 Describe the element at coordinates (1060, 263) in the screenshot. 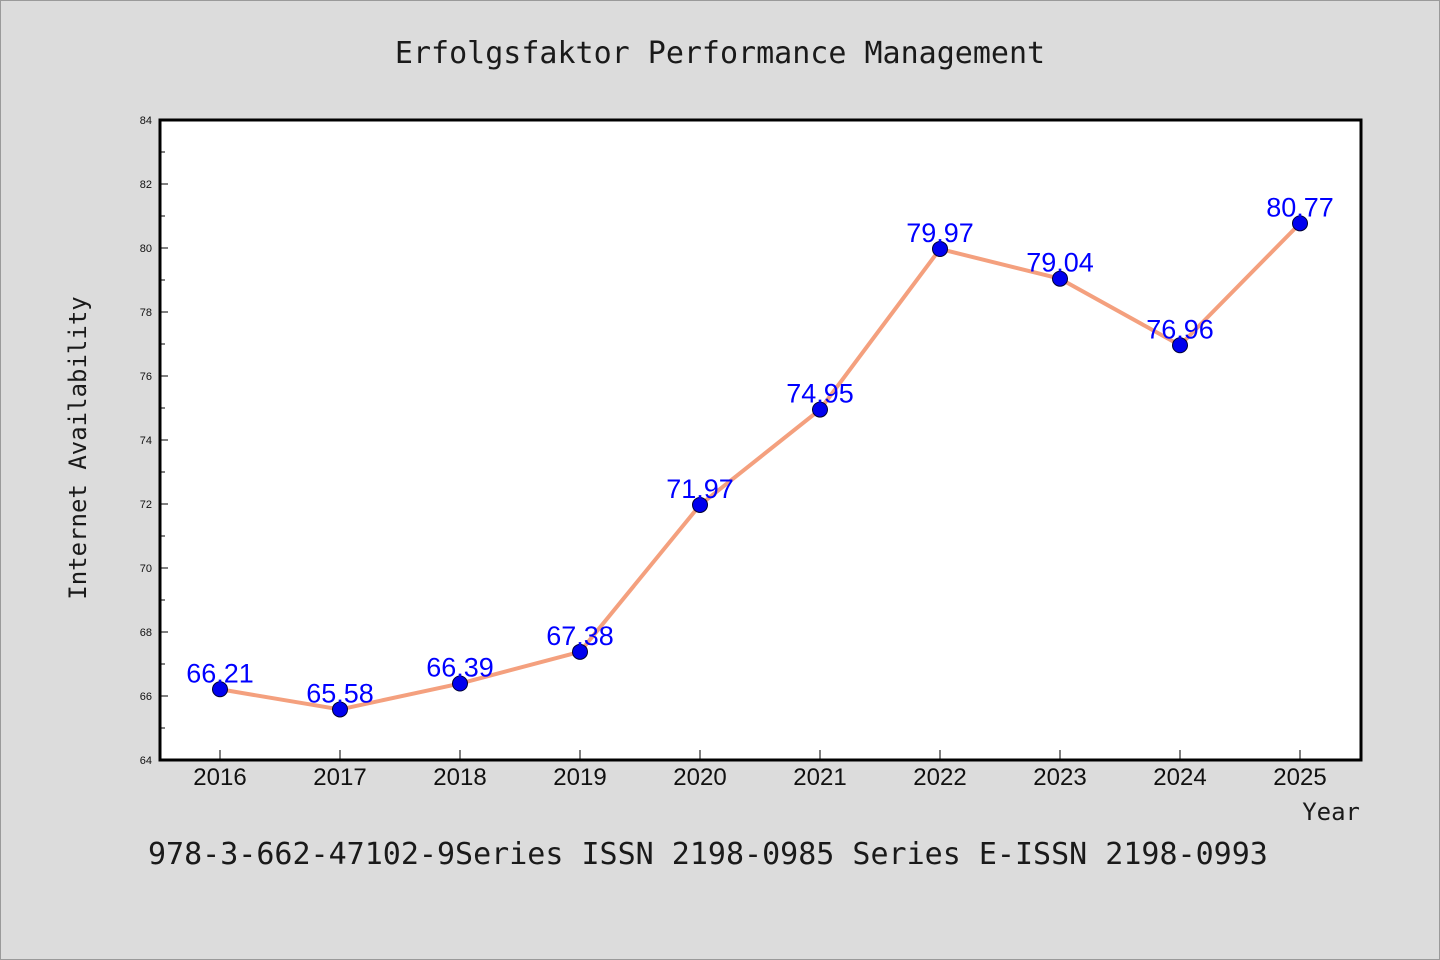

I see `data-point-label: 79.04` at that location.